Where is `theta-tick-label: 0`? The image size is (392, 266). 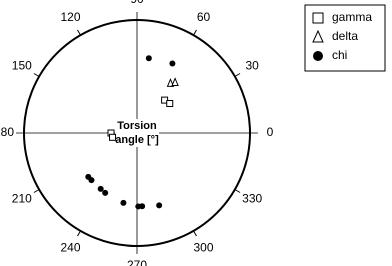
theta-tick-label: 0 is located at coordinates (270, 132).